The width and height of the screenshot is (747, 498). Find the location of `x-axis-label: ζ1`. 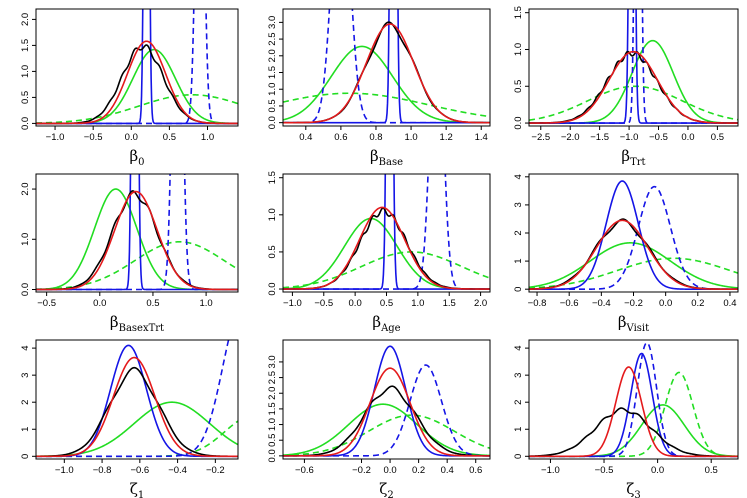

x-axis-label: ζ1 is located at coordinates (137, 489).